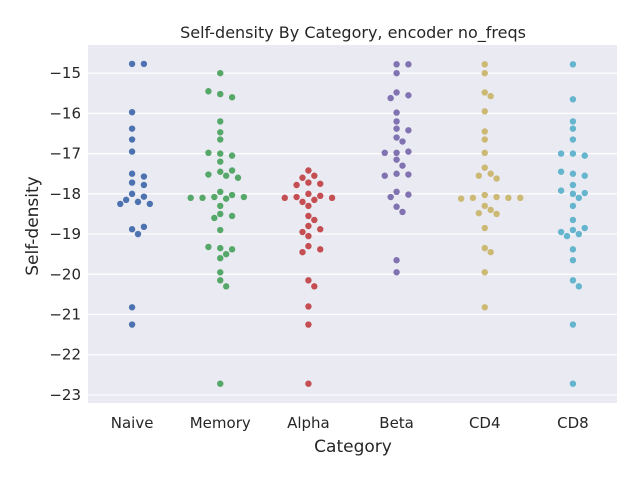  Describe the element at coordinates (353, 447) in the screenshot. I see `x-axis-label: Category` at that location.